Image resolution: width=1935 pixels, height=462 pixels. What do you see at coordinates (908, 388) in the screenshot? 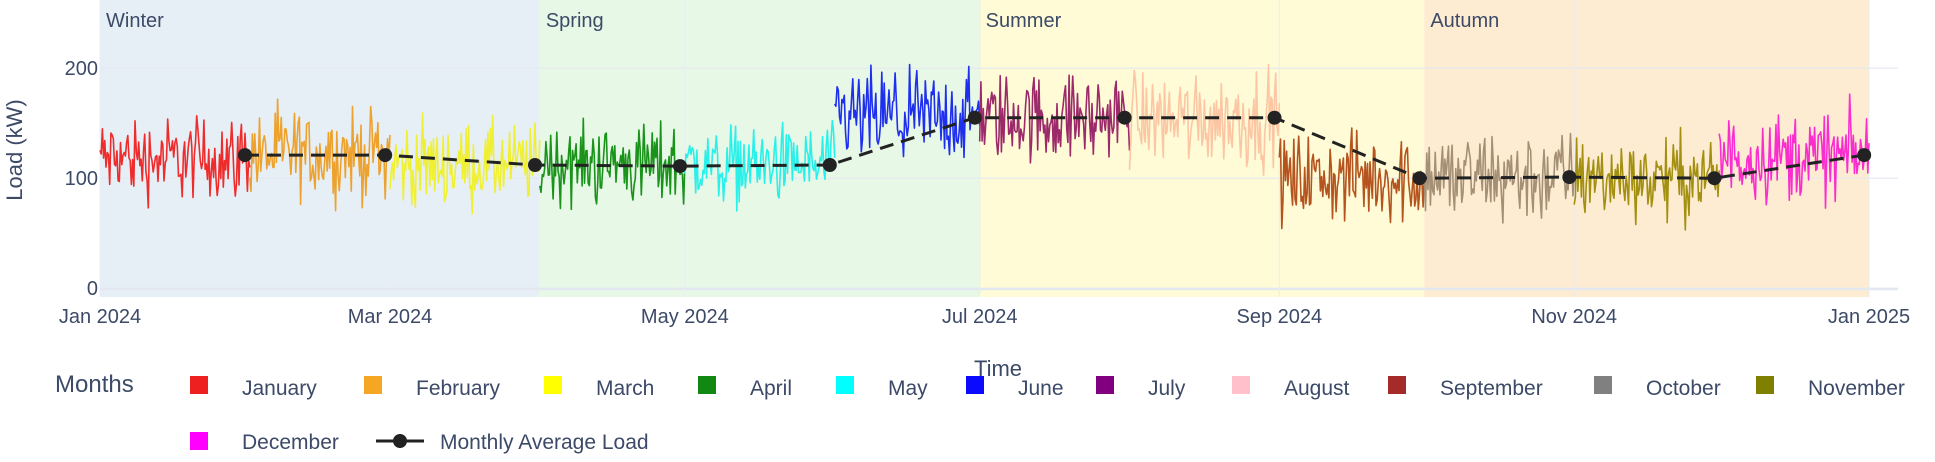
I see `legend-label-may: May` at bounding box center [908, 388].